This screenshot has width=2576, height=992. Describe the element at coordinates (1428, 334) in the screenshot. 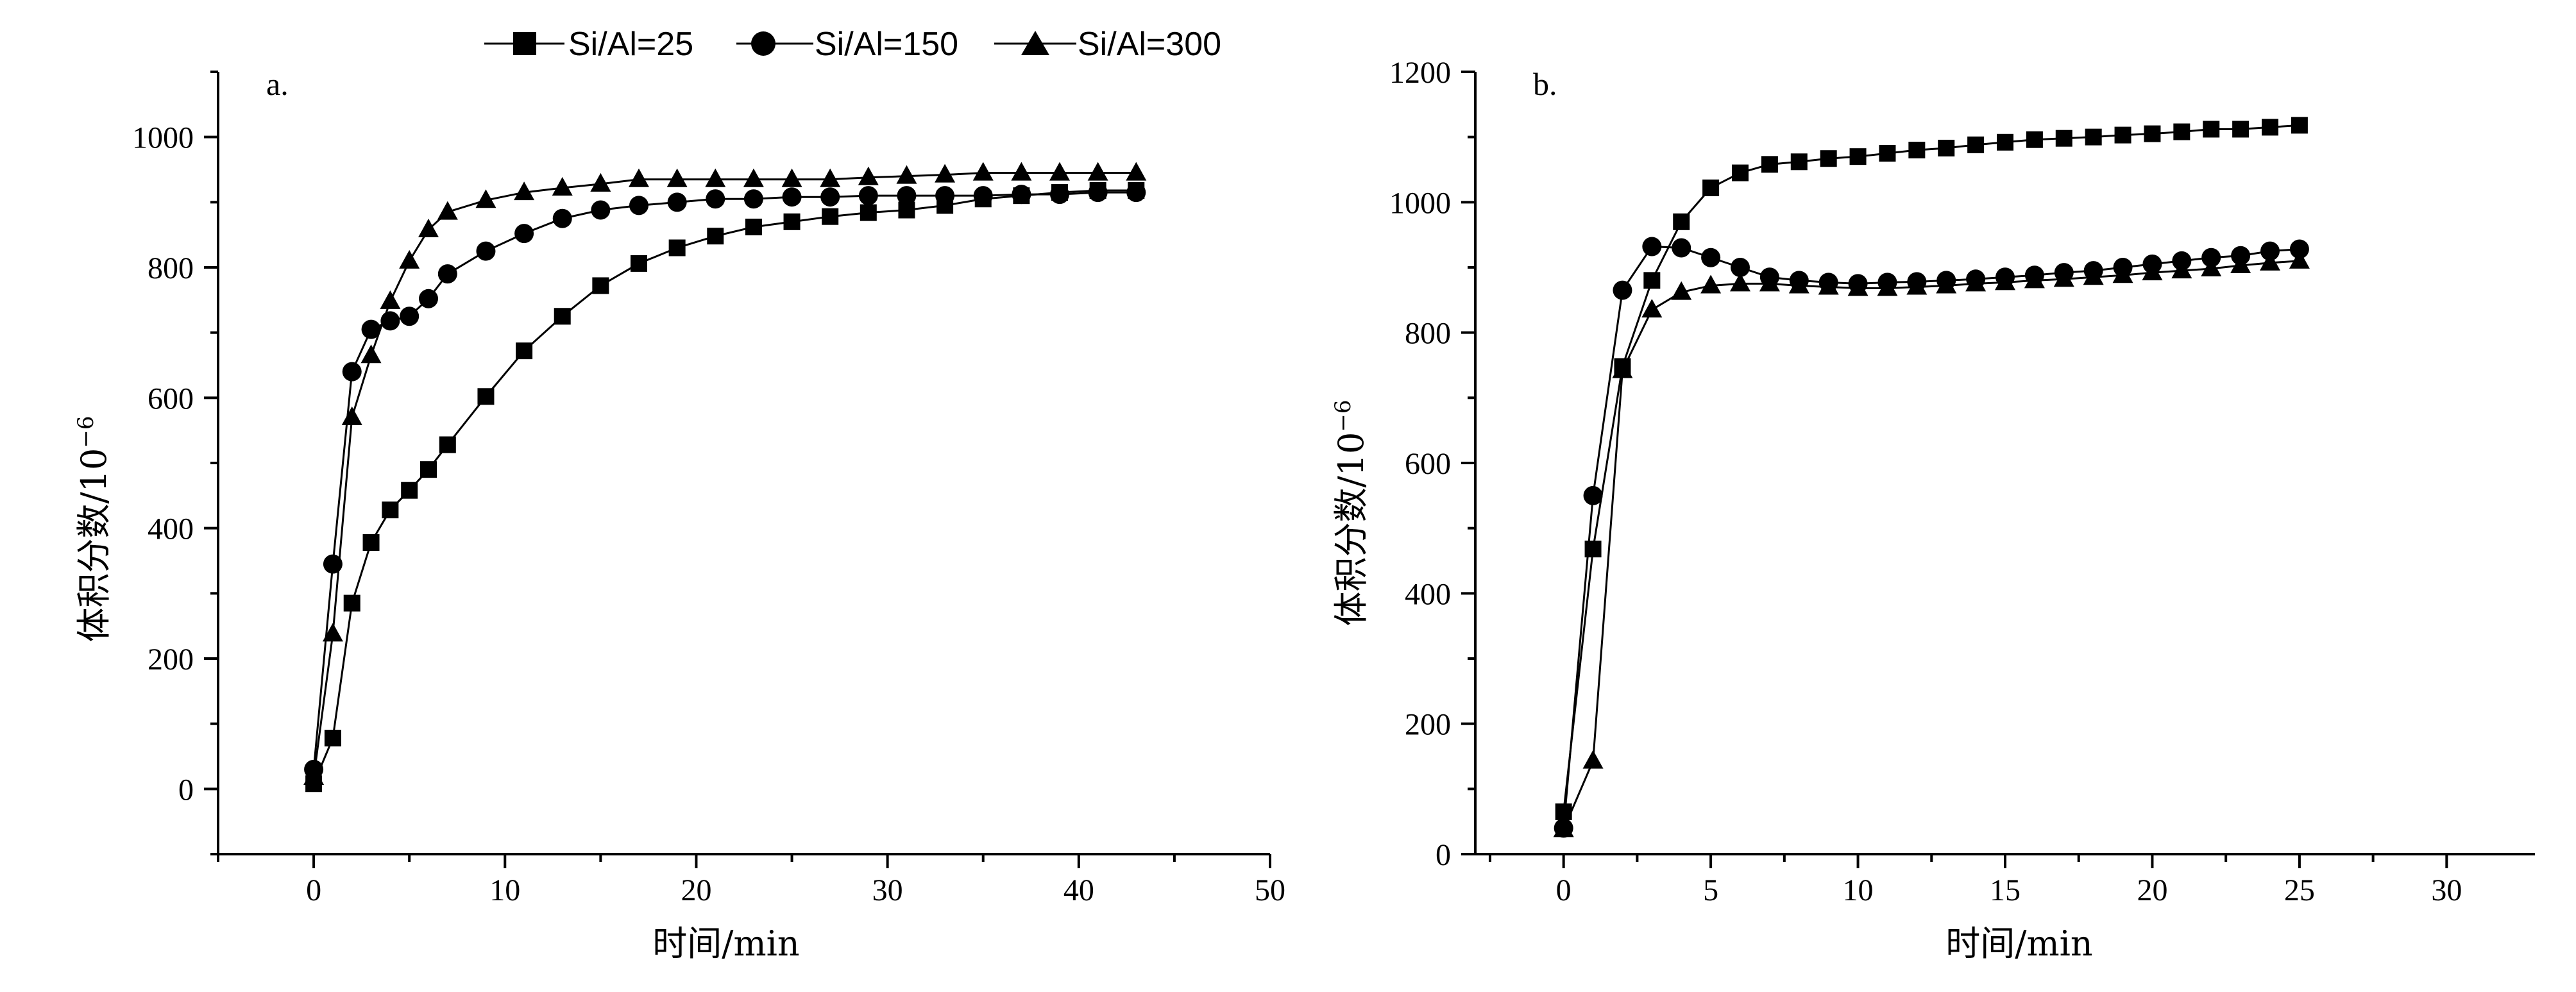

I see `panel-b-y-tick-label: 800` at that location.